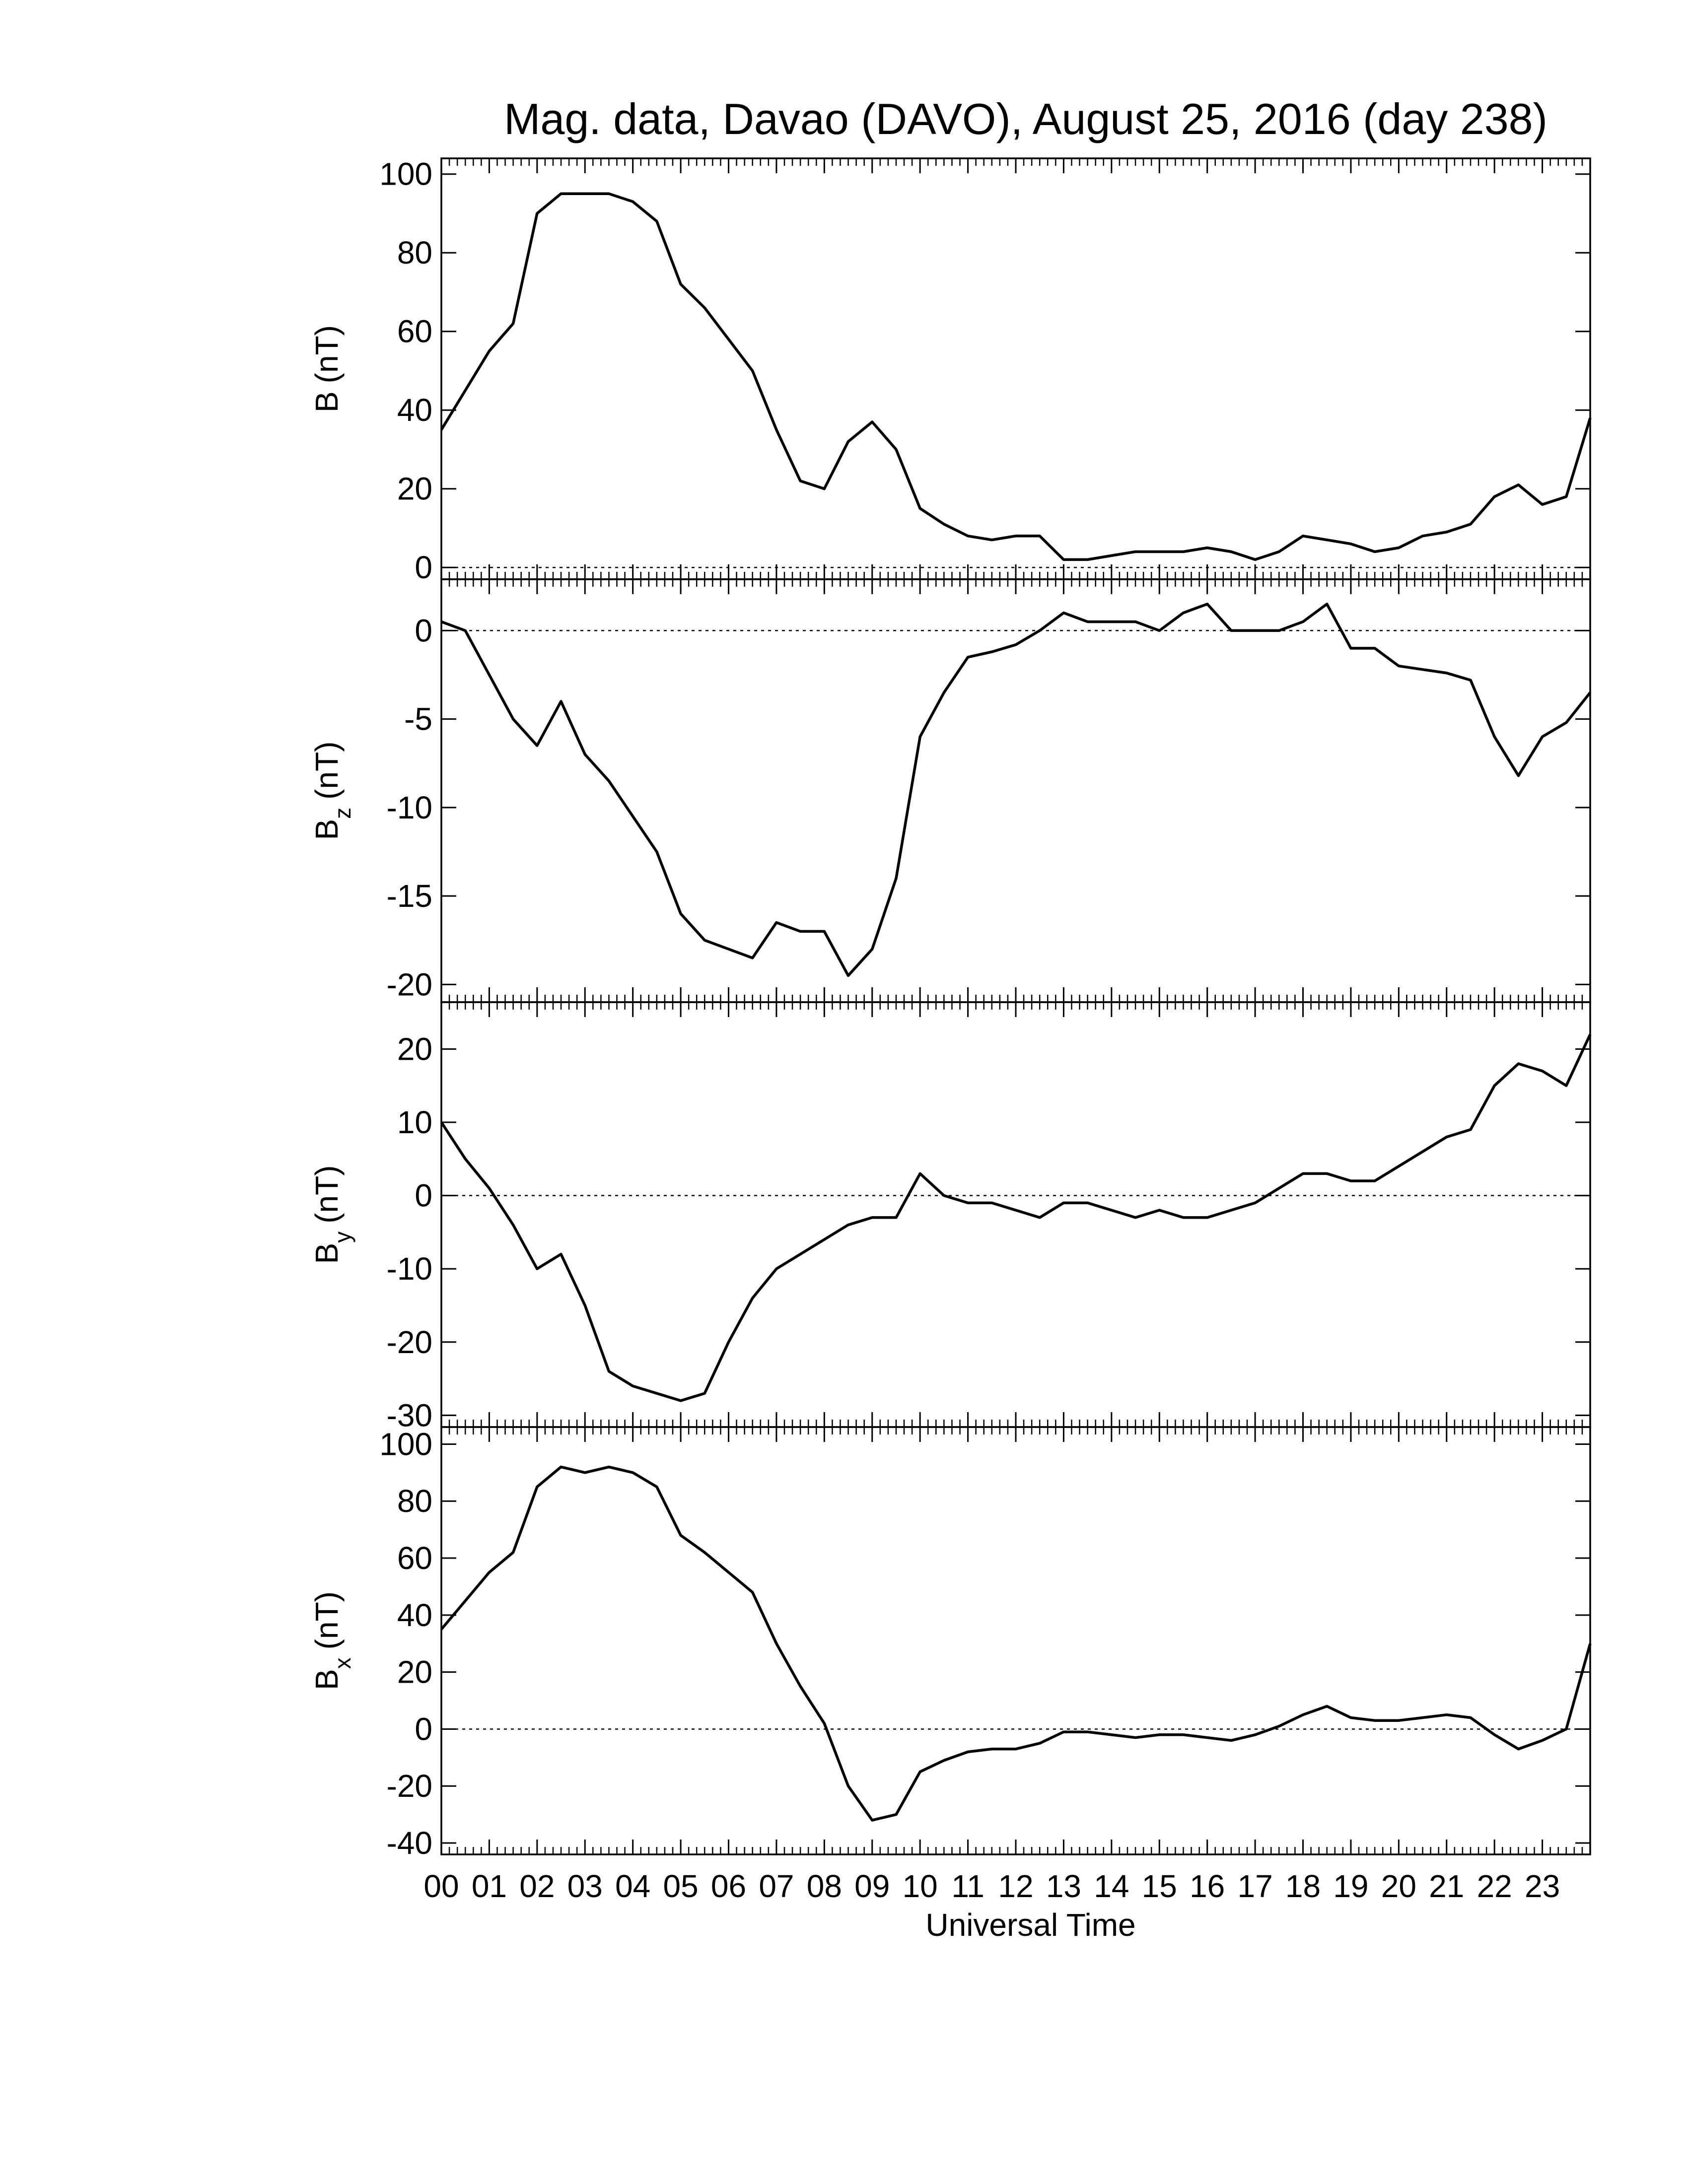 Image resolution: width=1688 pixels, height=2184 pixels. Describe the element at coordinates (920, 1886) in the screenshot. I see `x-tick-label: 10` at that location.